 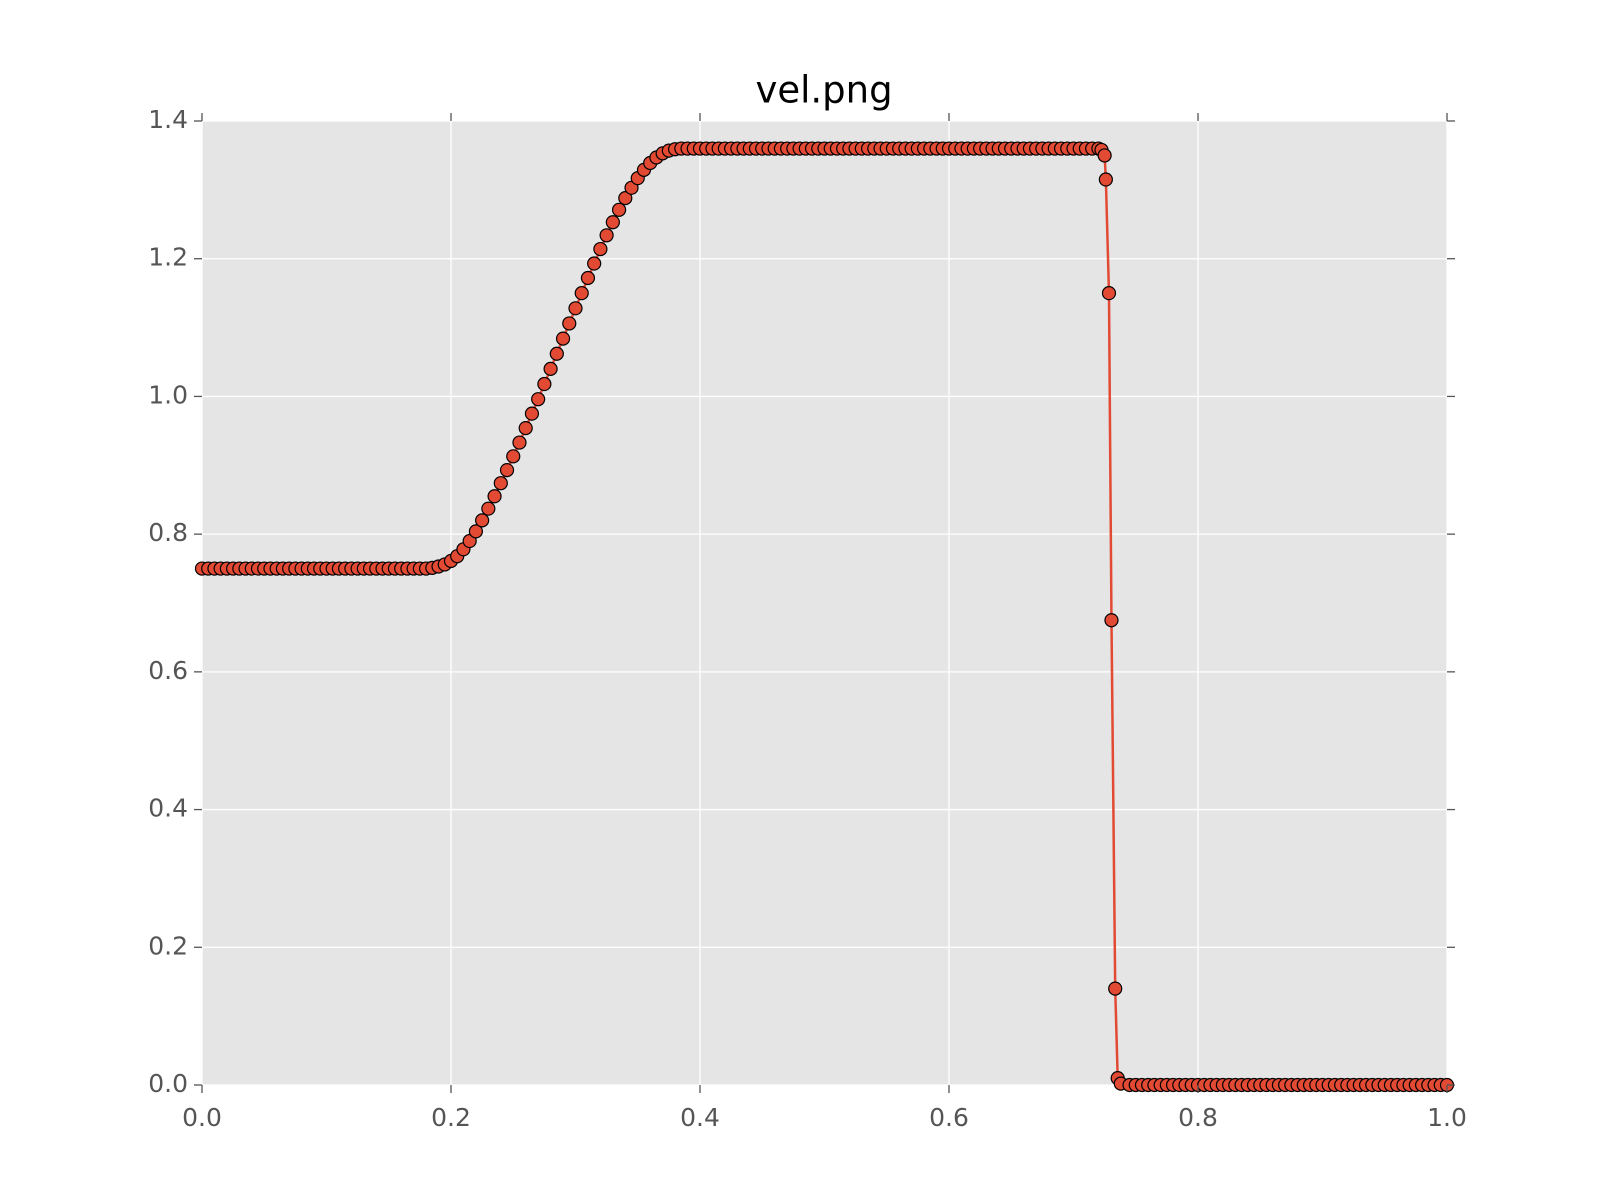 What do you see at coordinates (949, 1117) in the screenshot?
I see `x-tick-label: 0.6` at bounding box center [949, 1117].